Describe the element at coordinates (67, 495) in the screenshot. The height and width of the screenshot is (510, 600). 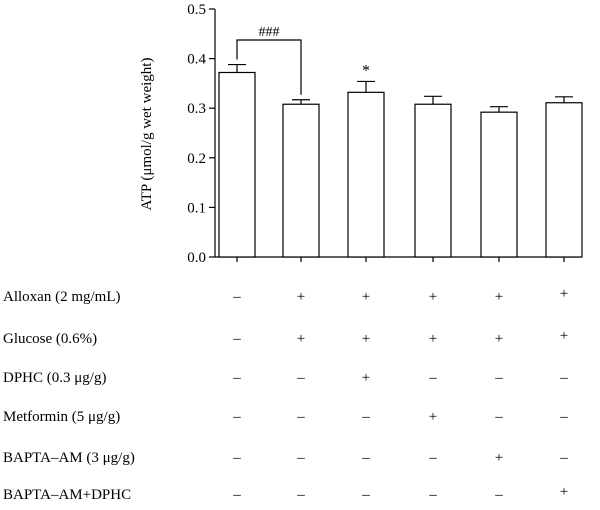
I see `condition-label: BAPTA–AM+DPHC` at that location.